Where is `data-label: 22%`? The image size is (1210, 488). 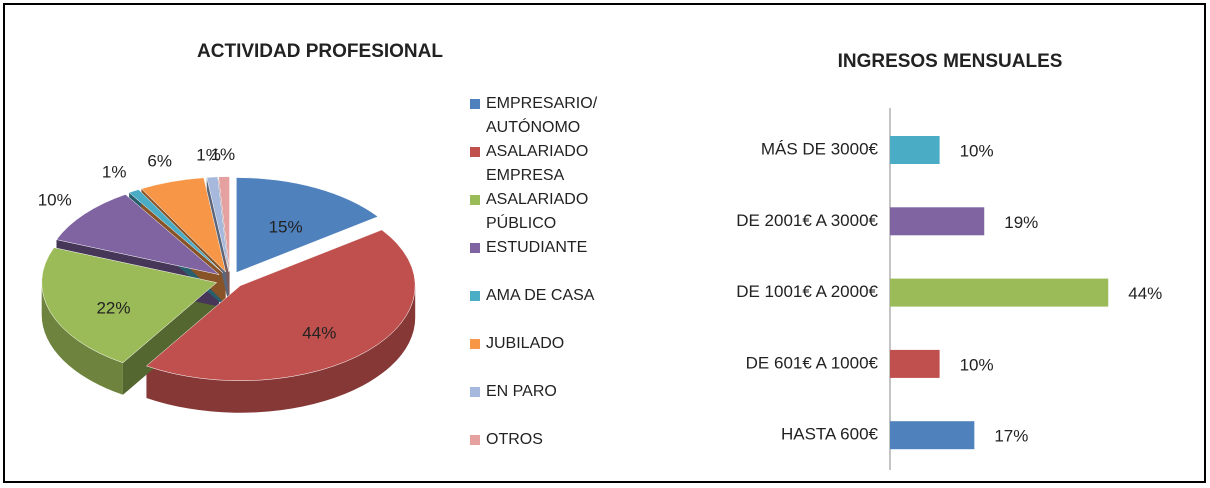
data-label: 22% is located at coordinates (113, 307).